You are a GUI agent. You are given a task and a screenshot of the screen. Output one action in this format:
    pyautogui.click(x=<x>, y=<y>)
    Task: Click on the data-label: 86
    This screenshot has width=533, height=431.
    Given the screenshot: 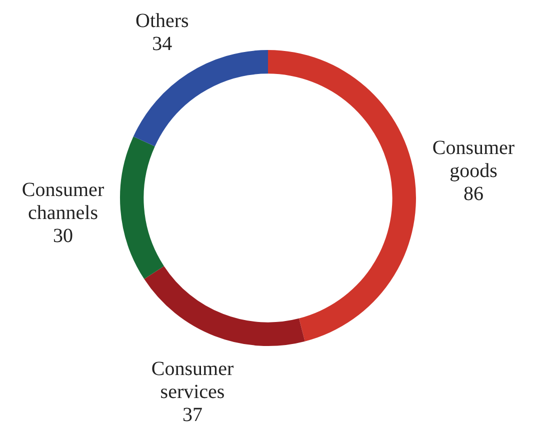 What is the action you would take?
    pyautogui.click(x=473, y=194)
    